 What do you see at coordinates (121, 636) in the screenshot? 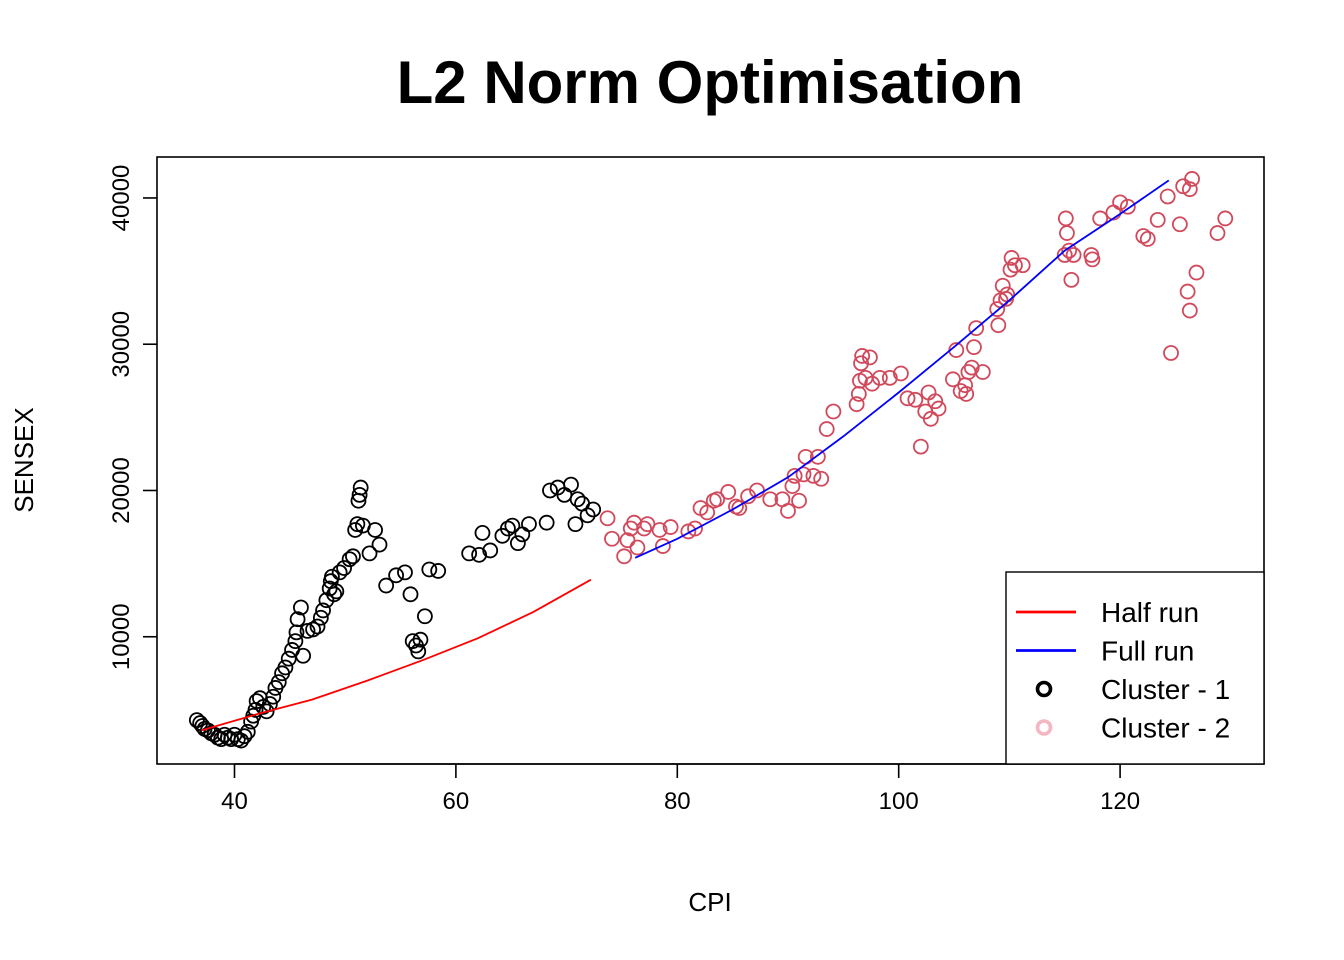
I see `y-tick-label: 10000` at bounding box center [121, 636].